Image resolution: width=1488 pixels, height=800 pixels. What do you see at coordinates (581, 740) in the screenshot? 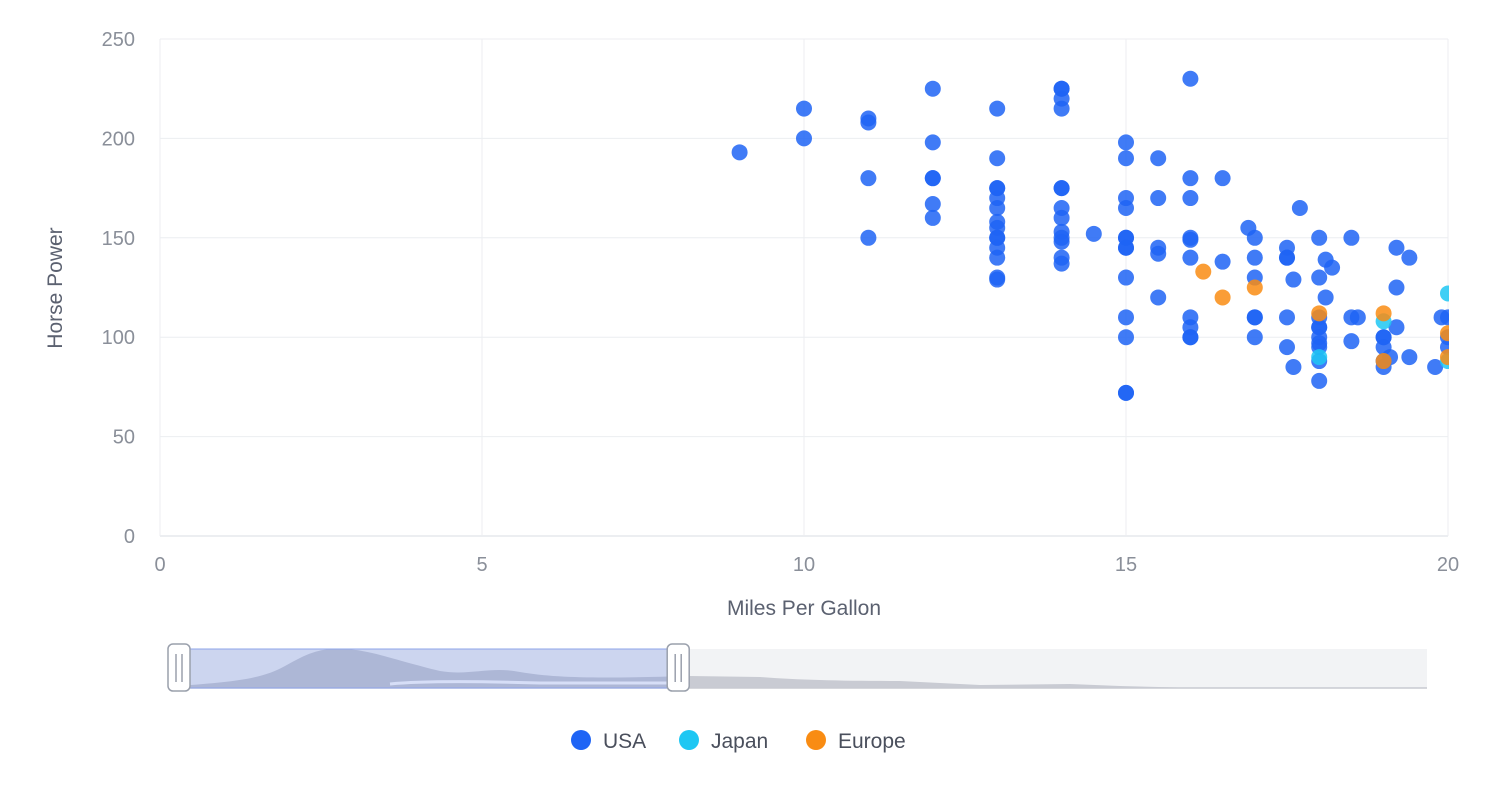
I see `legend-marker` at bounding box center [581, 740].